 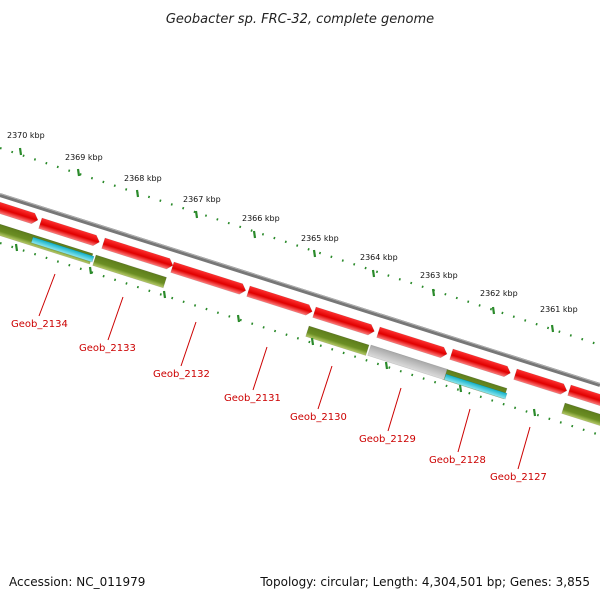 I want to click on kbp-label: 2367 kbp, so click(x=202, y=199).